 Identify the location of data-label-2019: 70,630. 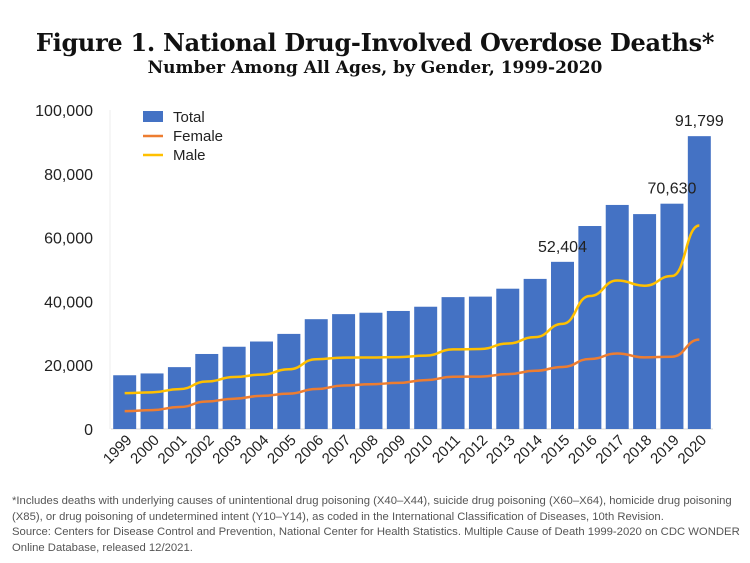
(671, 189).